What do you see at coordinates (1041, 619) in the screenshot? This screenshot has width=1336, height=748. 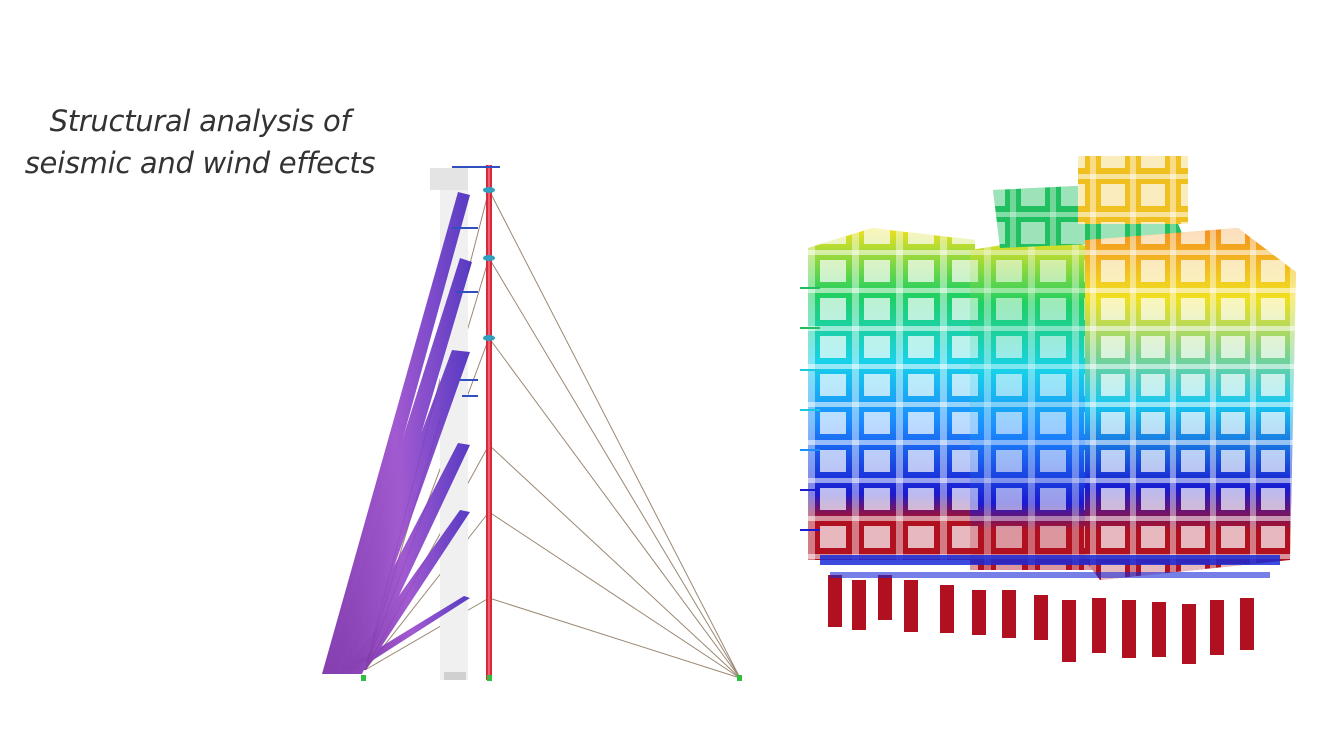 I see `foundation-piles` at bounding box center [1041, 619].